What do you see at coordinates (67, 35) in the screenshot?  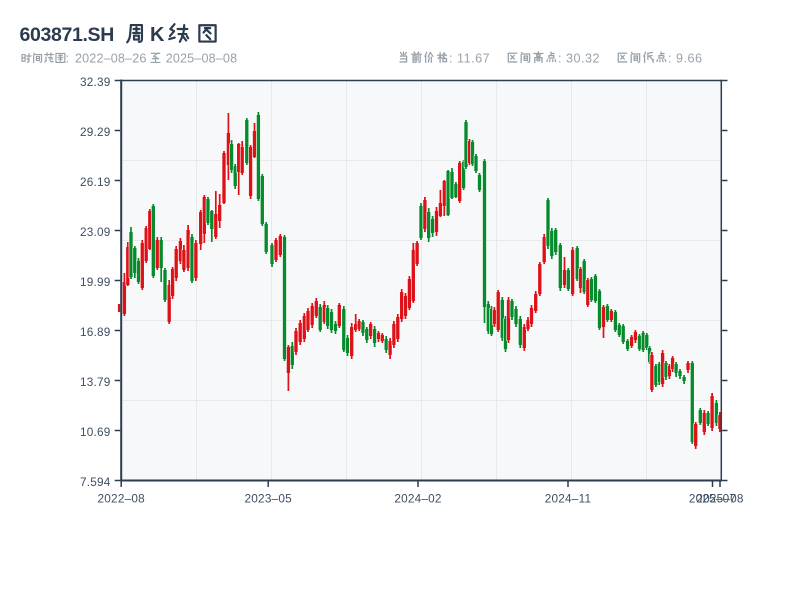 I see `svg-text: 603871.SH` at bounding box center [67, 35].